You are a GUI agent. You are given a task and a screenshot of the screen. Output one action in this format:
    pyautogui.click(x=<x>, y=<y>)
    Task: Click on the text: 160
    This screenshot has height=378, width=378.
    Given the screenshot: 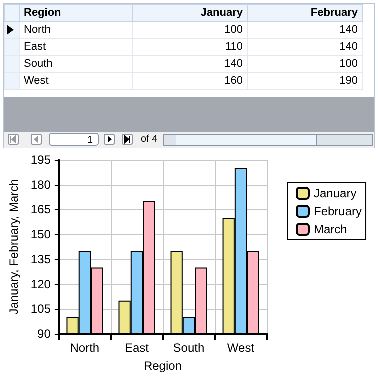 What is the action you would take?
    pyautogui.click(x=190, y=81)
    